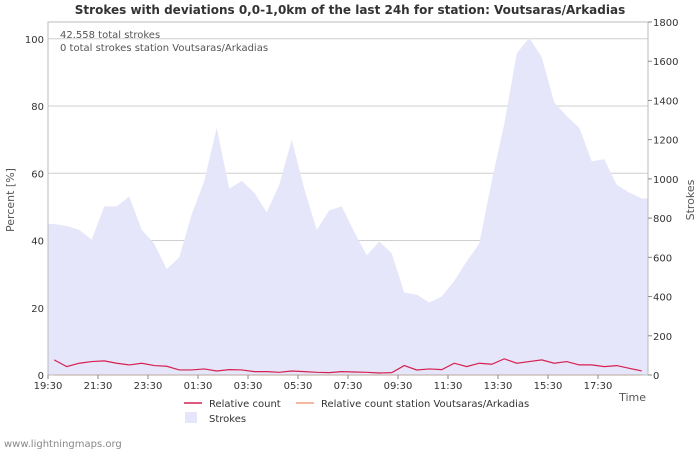 This screenshot has height=450, width=700. I want to click on right-axis: 0 200 400 600 800 1000 1200 1400 1600 1800, so click(663, 200).